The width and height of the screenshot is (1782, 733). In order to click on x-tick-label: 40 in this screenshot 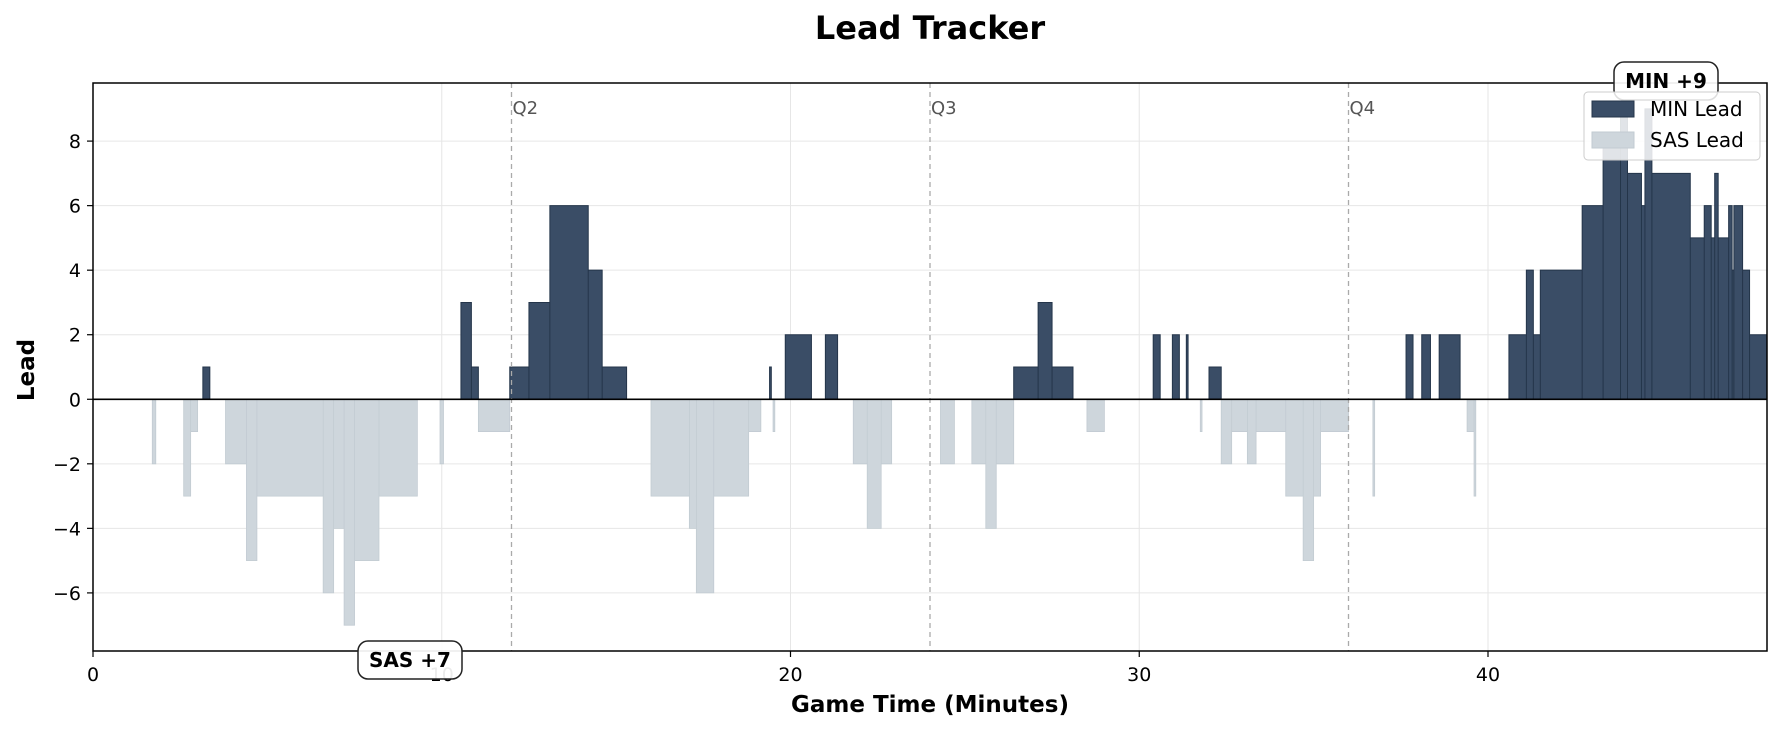, I will do `click(1488, 675)`.